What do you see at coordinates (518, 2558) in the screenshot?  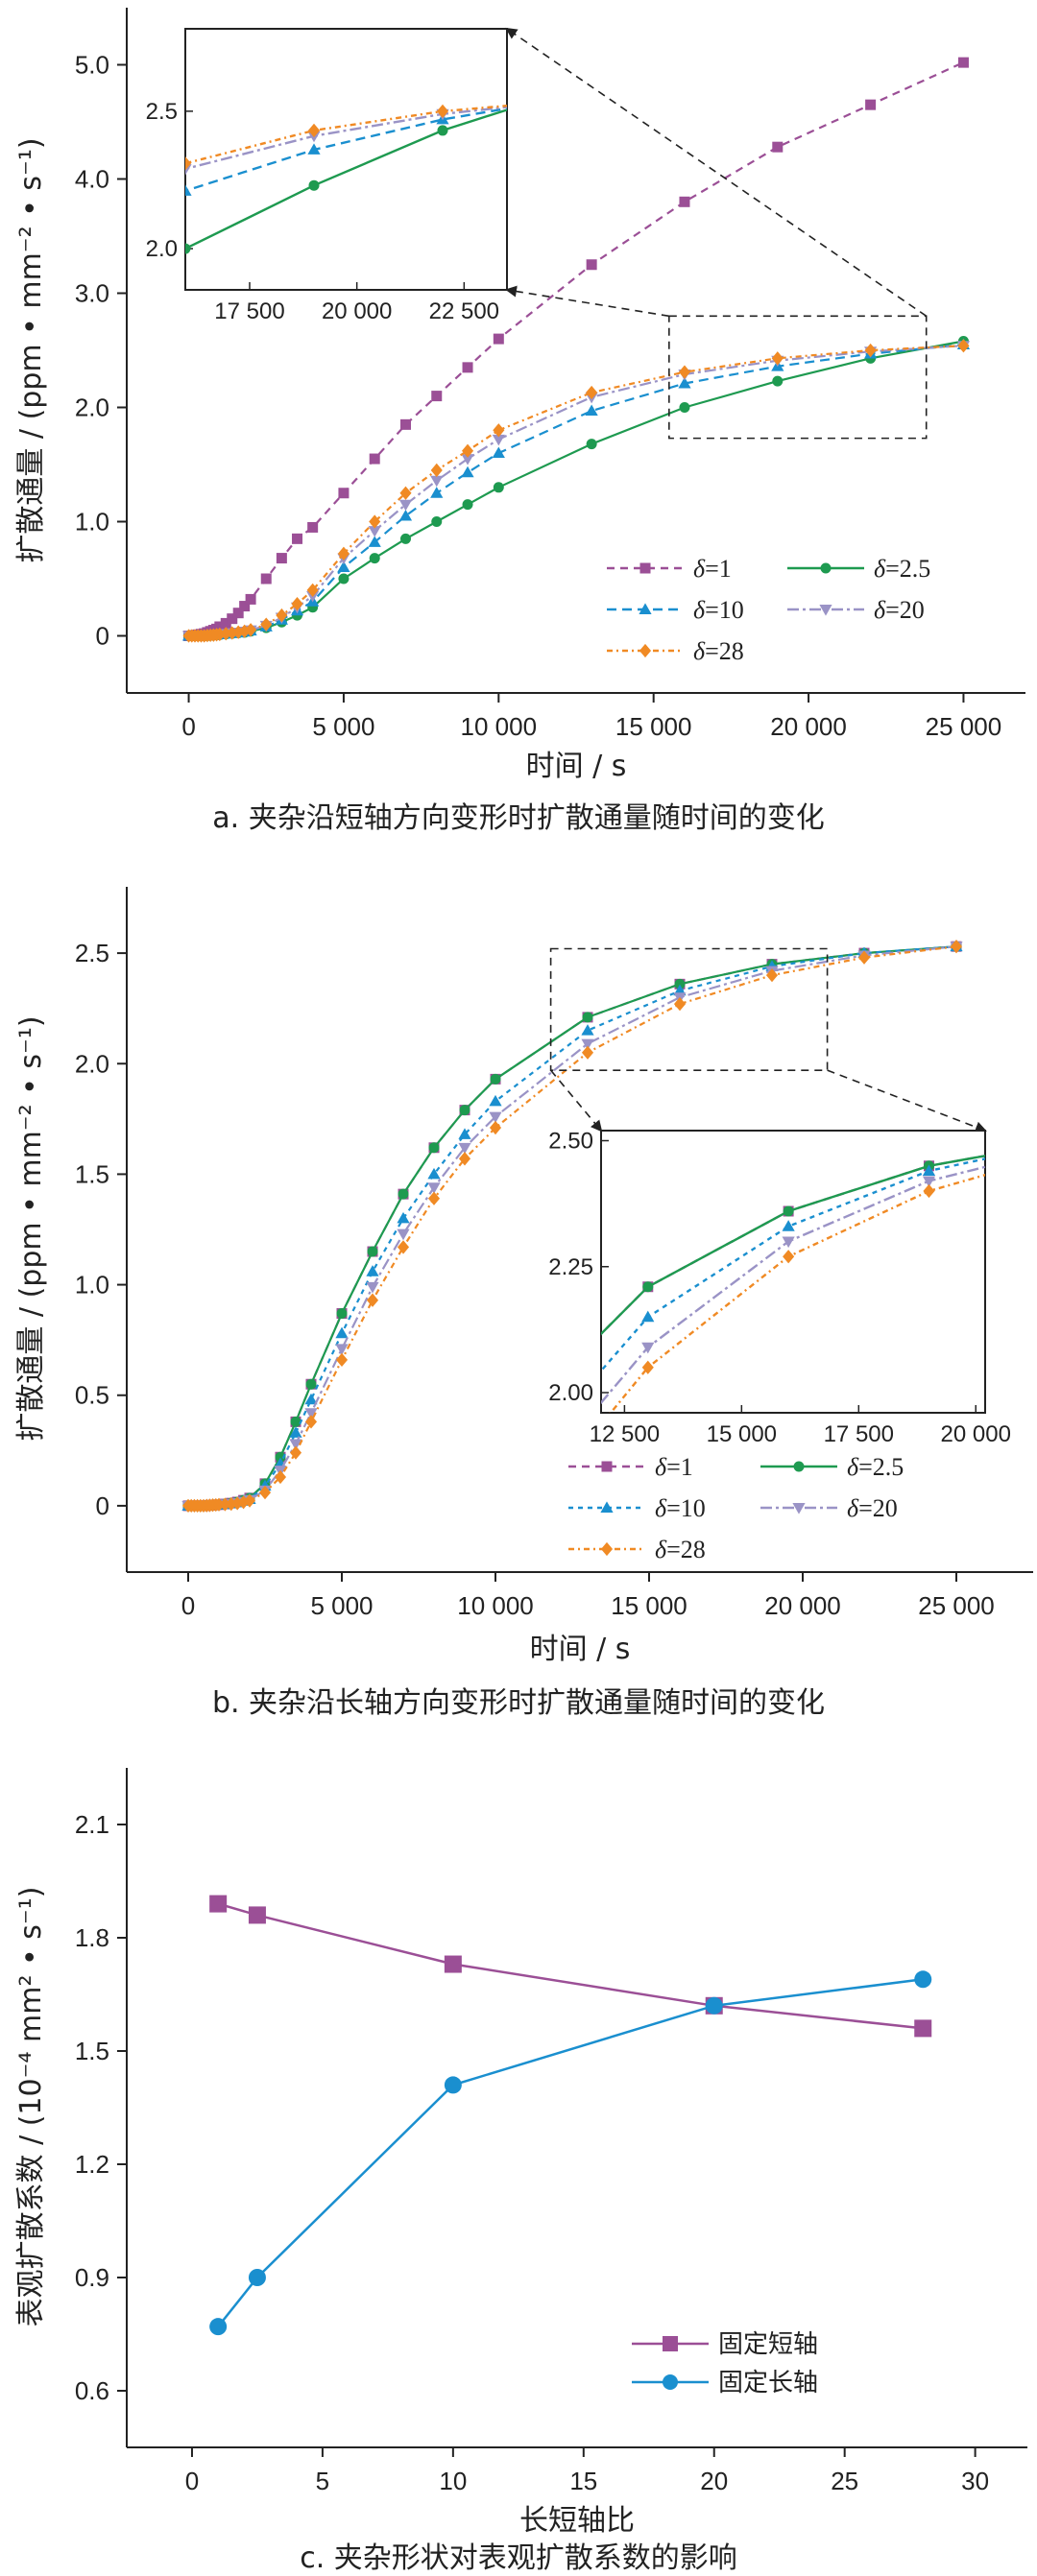 I see `figure-caption: c. 夹杂形状对表观扩散系数的影响` at bounding box center [518, 2558].